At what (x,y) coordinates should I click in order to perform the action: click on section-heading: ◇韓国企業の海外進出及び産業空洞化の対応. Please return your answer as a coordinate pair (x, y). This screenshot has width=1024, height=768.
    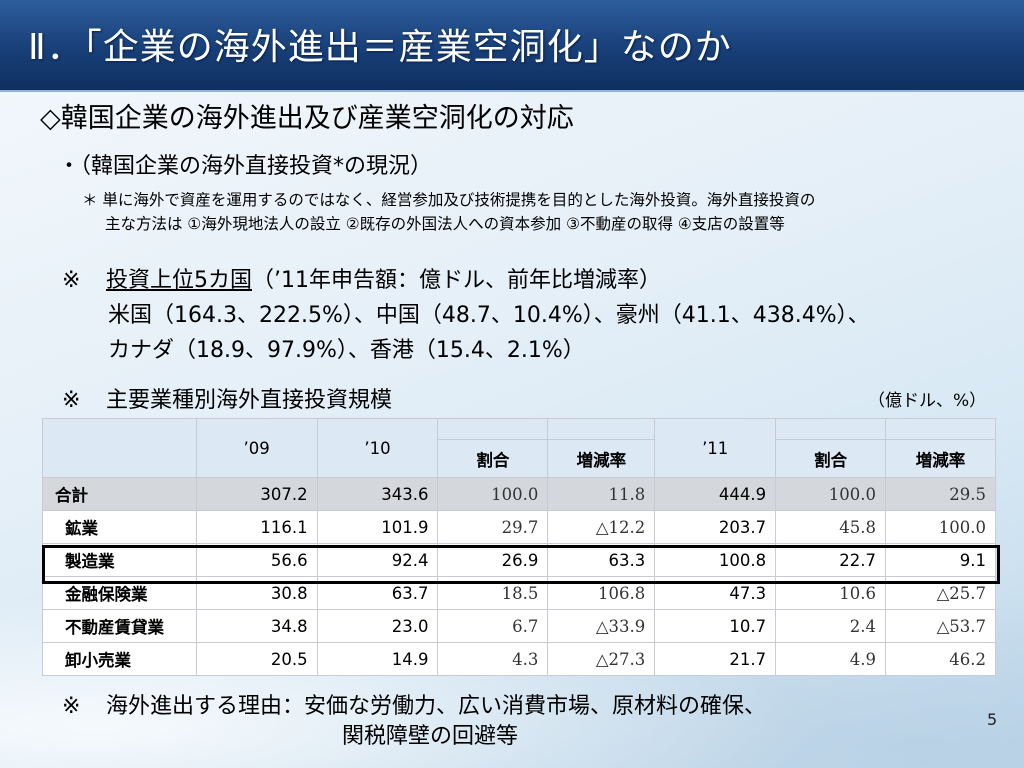
    Looking at the image, I should click on (307, 118).